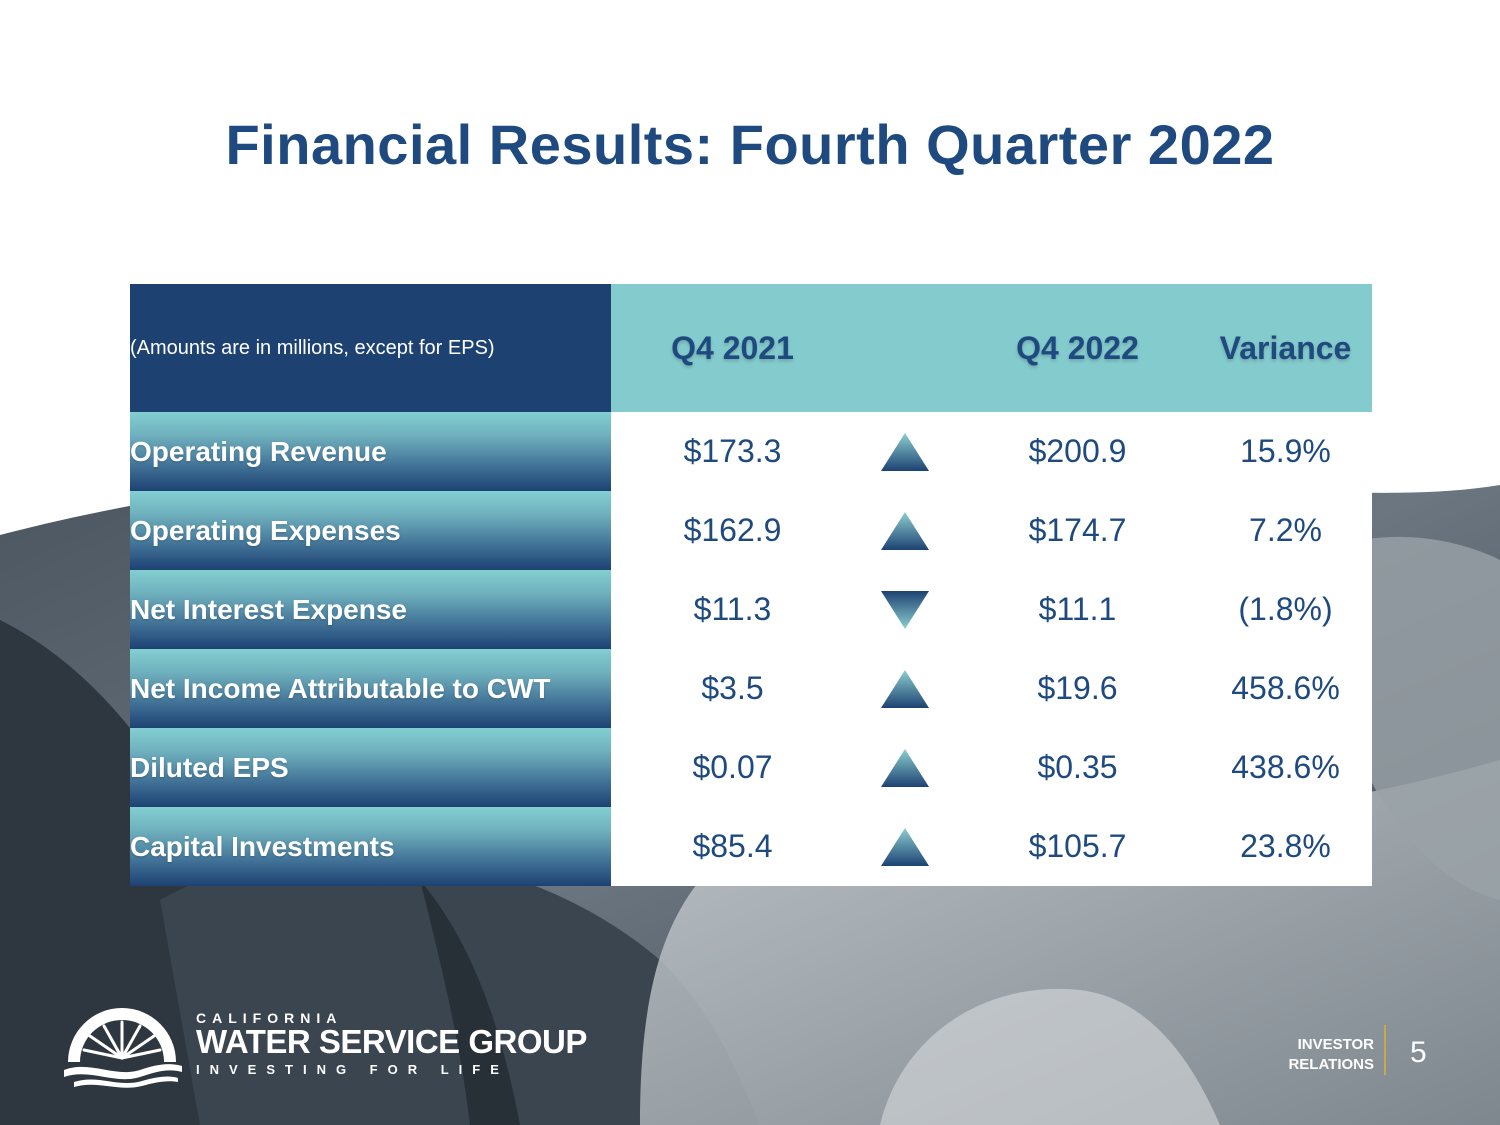 The width and height of the screenshot is (1500, 1125). Describe the element at coordinates (123, 1048) in the screenshot. I see `sunburst-logo-icon` at that location.